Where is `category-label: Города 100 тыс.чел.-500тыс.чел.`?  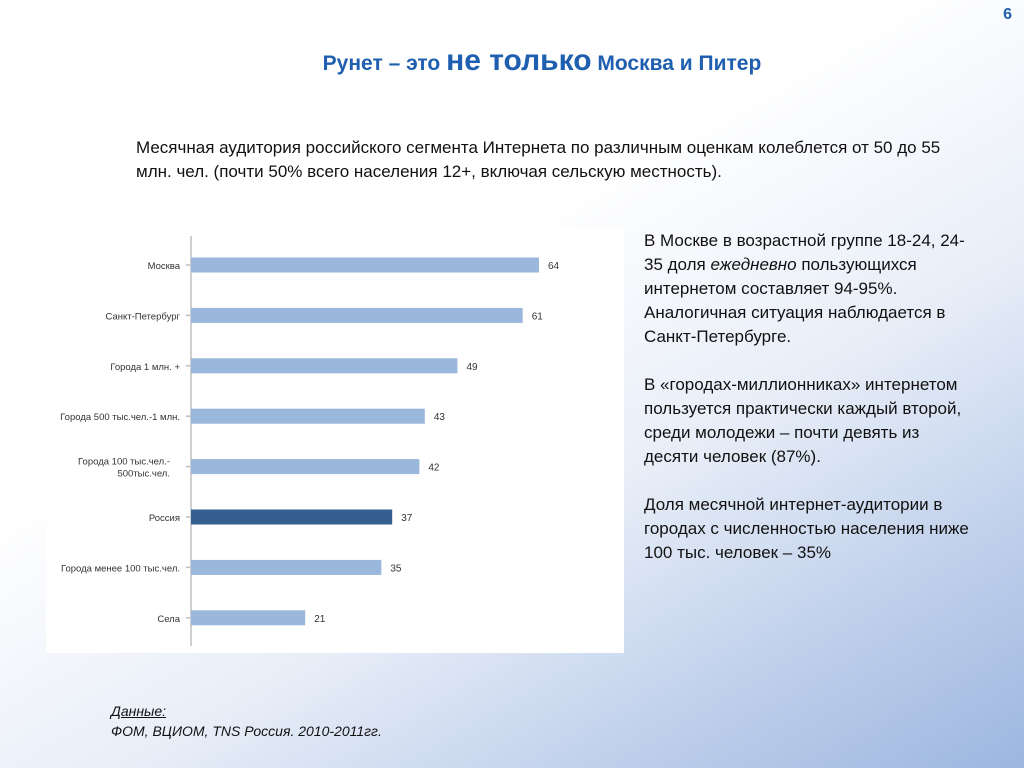
category-label: Города 100 тыс.чел.-500тыс.чел. is located at coordinates (124, 468).